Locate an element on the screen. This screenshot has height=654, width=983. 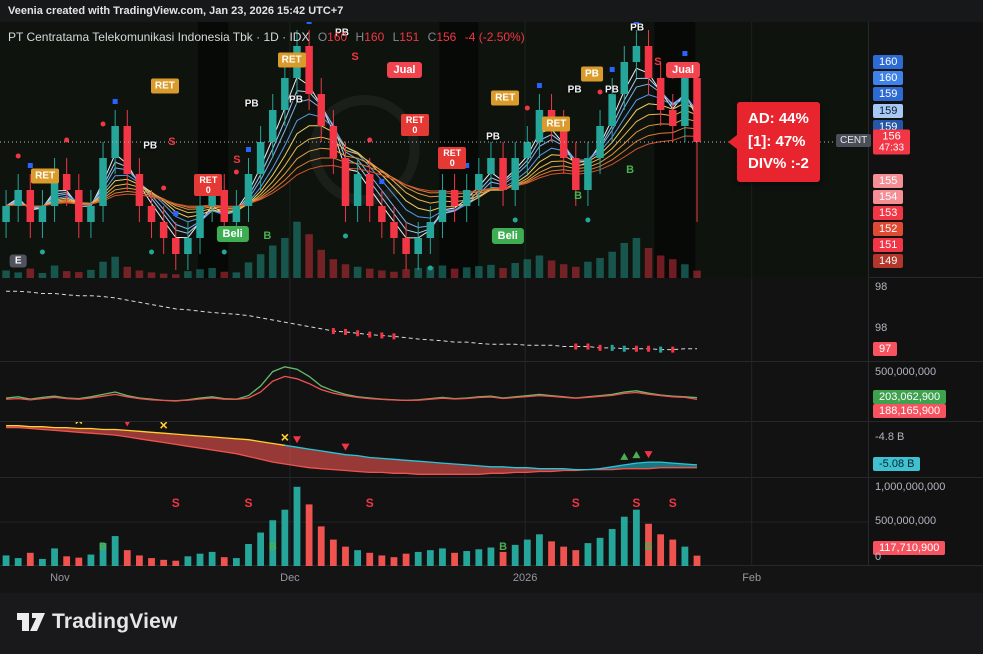
spread-band-canvas is located at coordinates (434, 450).